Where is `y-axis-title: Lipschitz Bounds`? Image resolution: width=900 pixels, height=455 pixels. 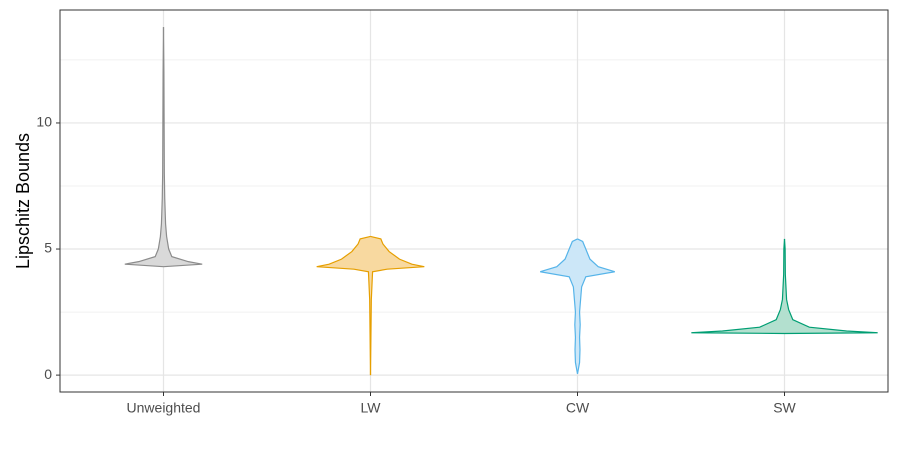
y-axis-title: Lipschitz Bounds is located at coordinates (23, 201).